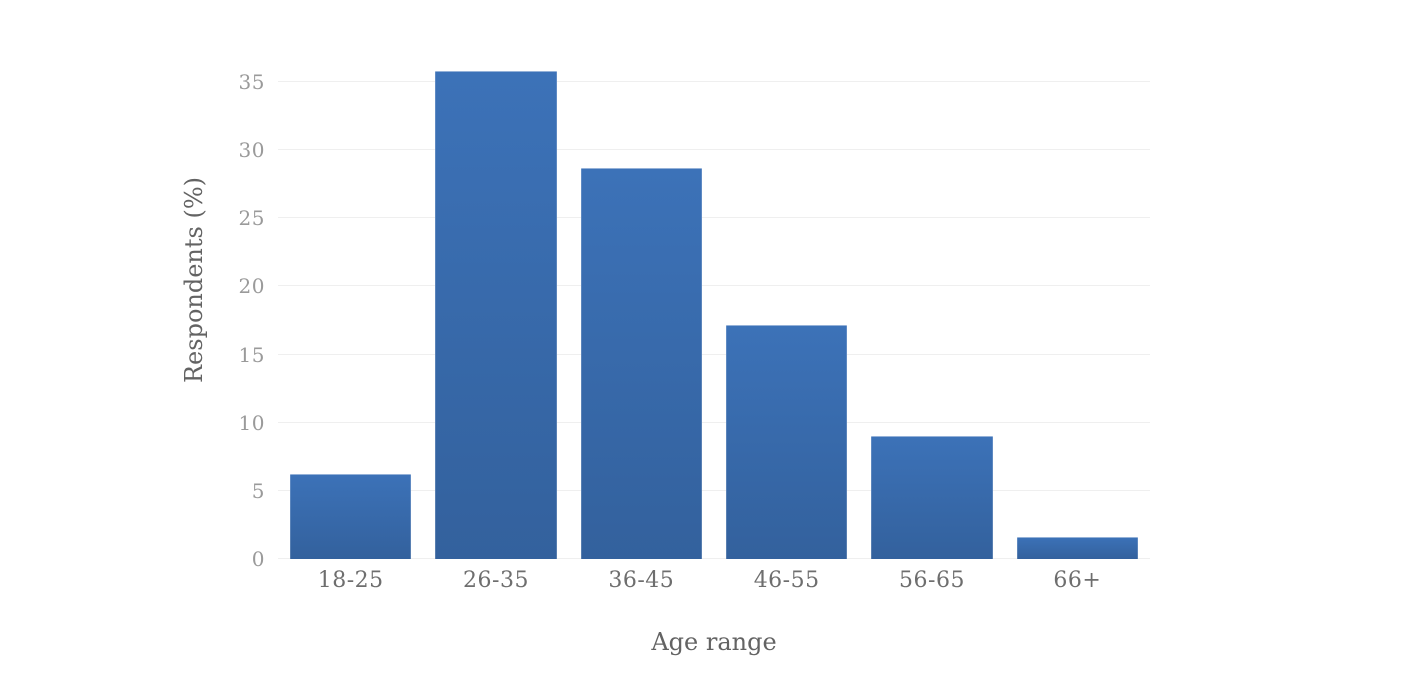 This screenshot has height=698, width=1424. What do you see at coordinates (258, 559) in the screenshot?
I see `y-tick-label: 0` at bounding box center [258, 559].